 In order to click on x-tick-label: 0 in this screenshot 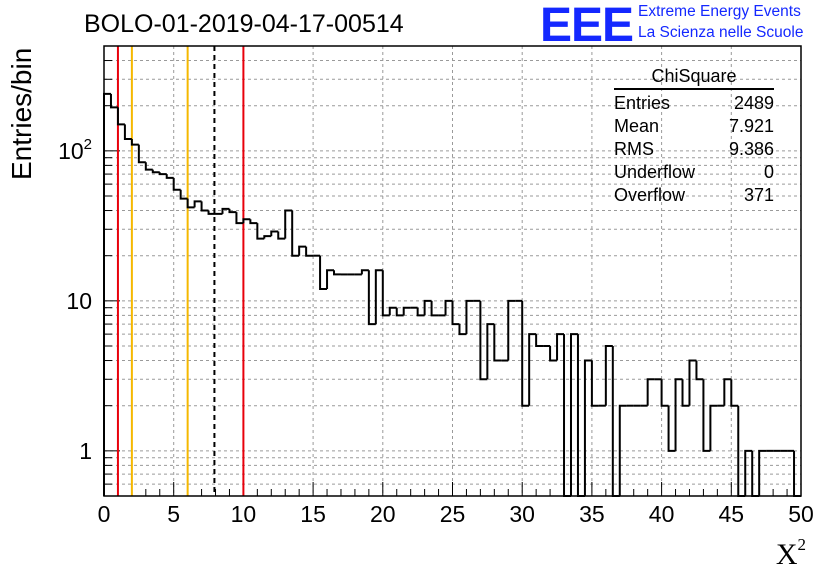, I will do `click(104, 514)`.